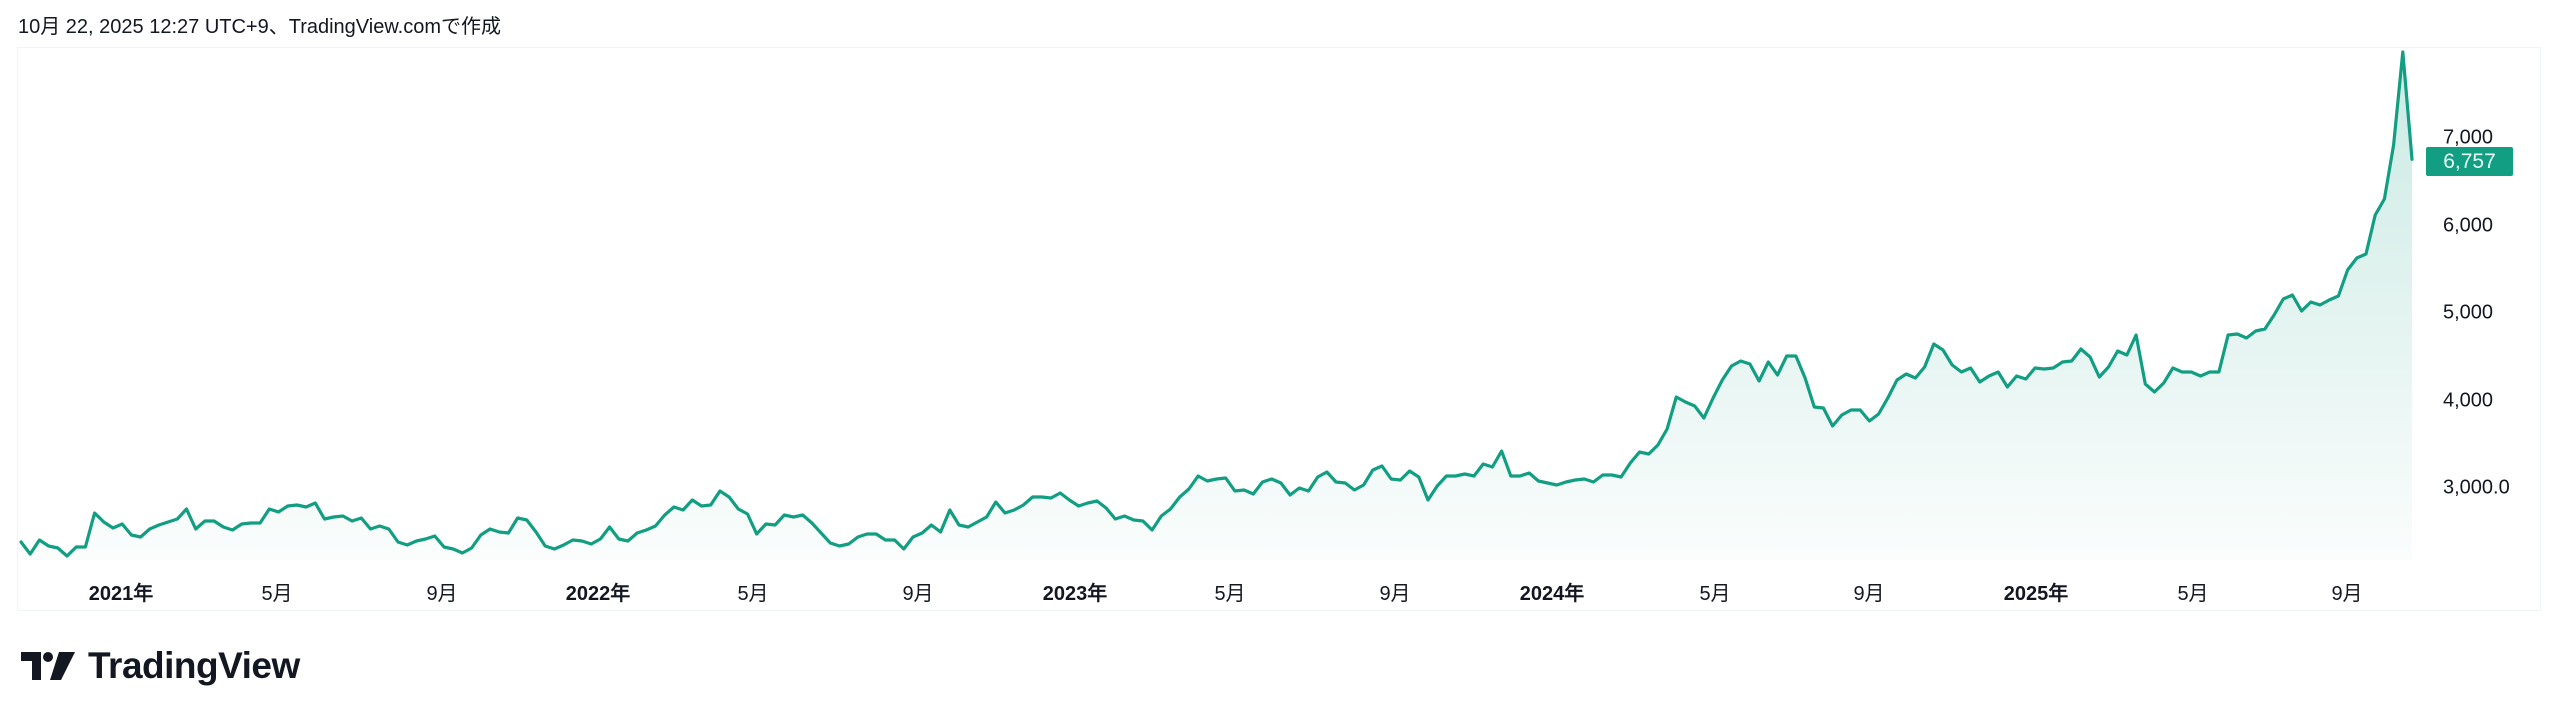  I want to click on time-axis-year-label: 2022年, so click(598, 594).